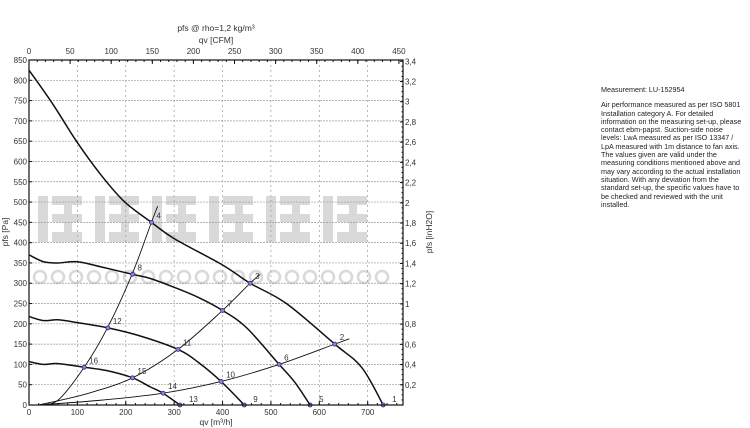 This screenshot has height=428, width=750. I want to click on y2-tick-label: 1,8, so click(411, 223).